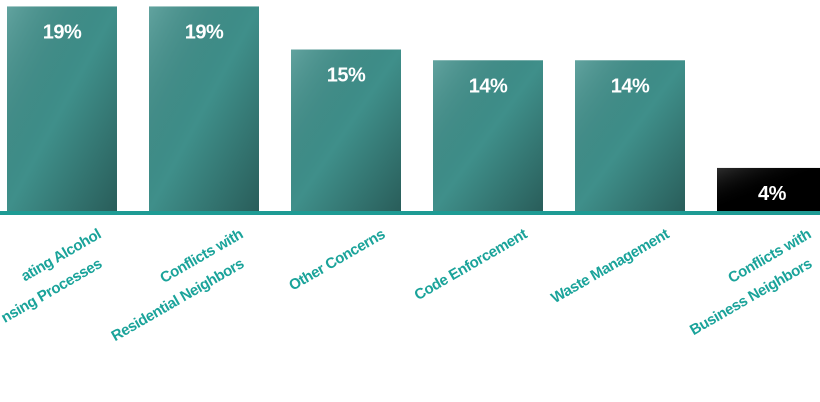 Image resolution: width=820 pixels, height=402 pixels. I want to click on category-label: Waste Management, so click(610, 266).